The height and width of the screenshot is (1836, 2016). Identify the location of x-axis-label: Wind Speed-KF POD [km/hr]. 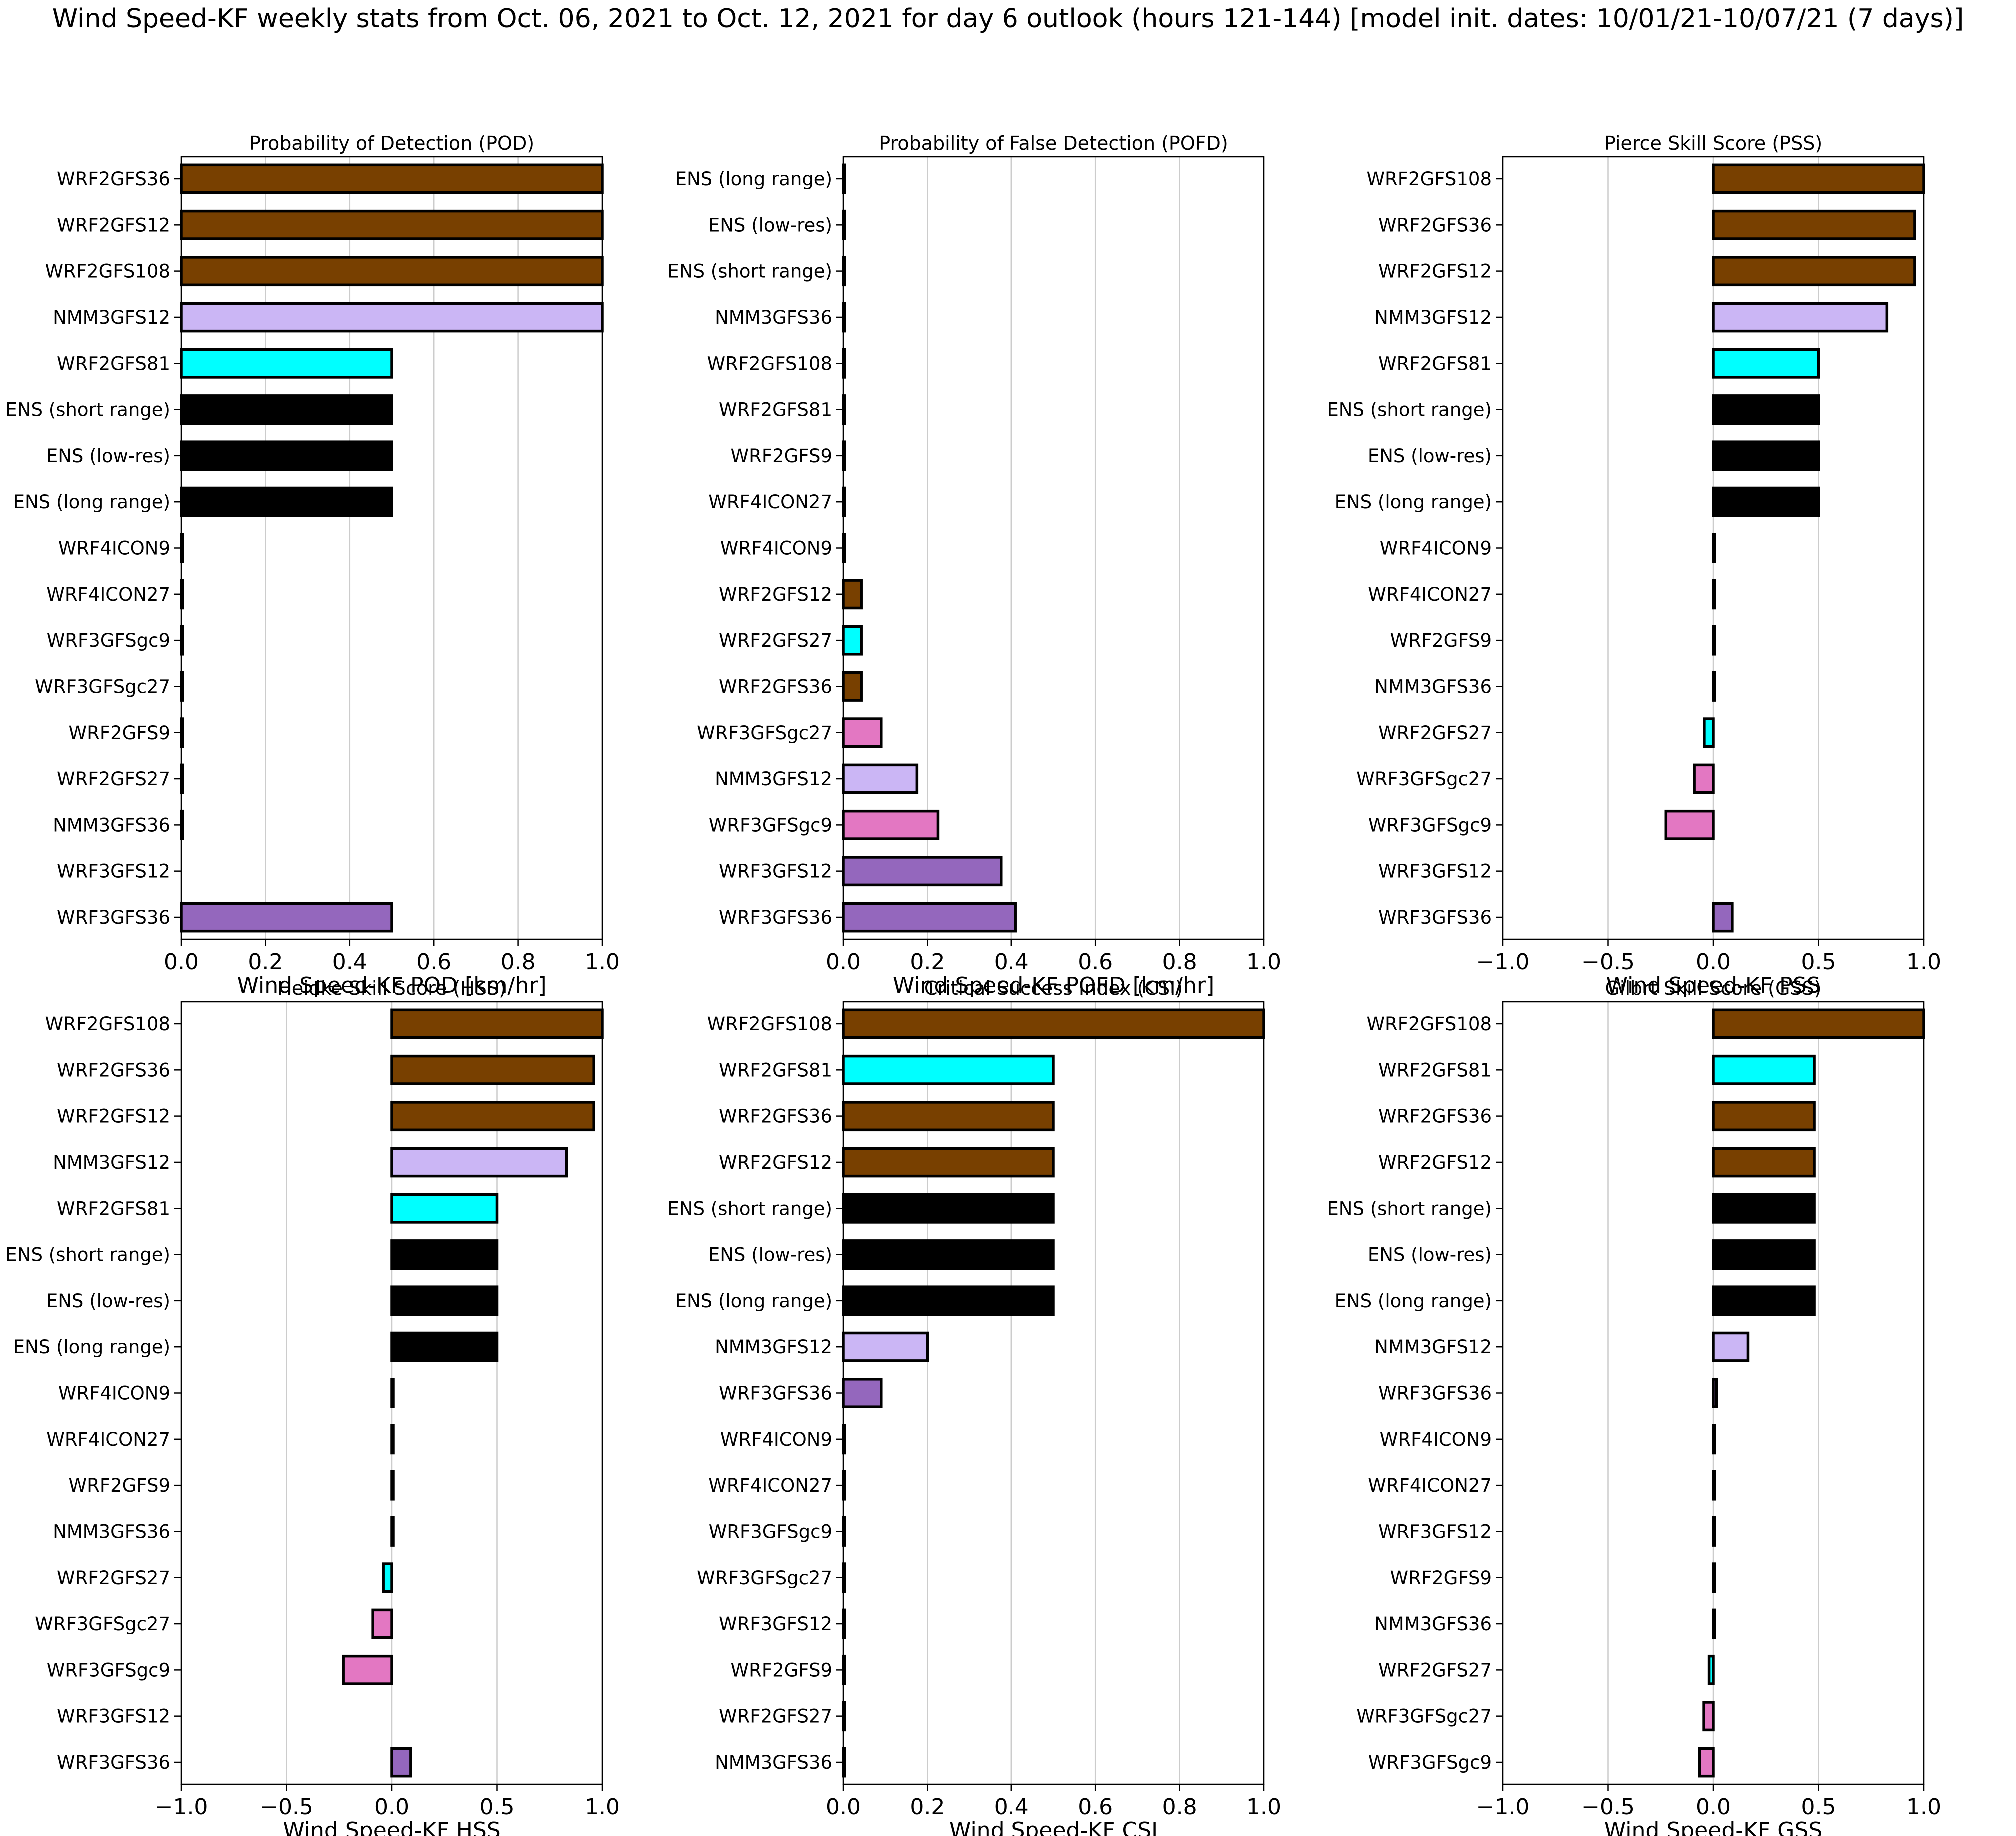
(391, 985).